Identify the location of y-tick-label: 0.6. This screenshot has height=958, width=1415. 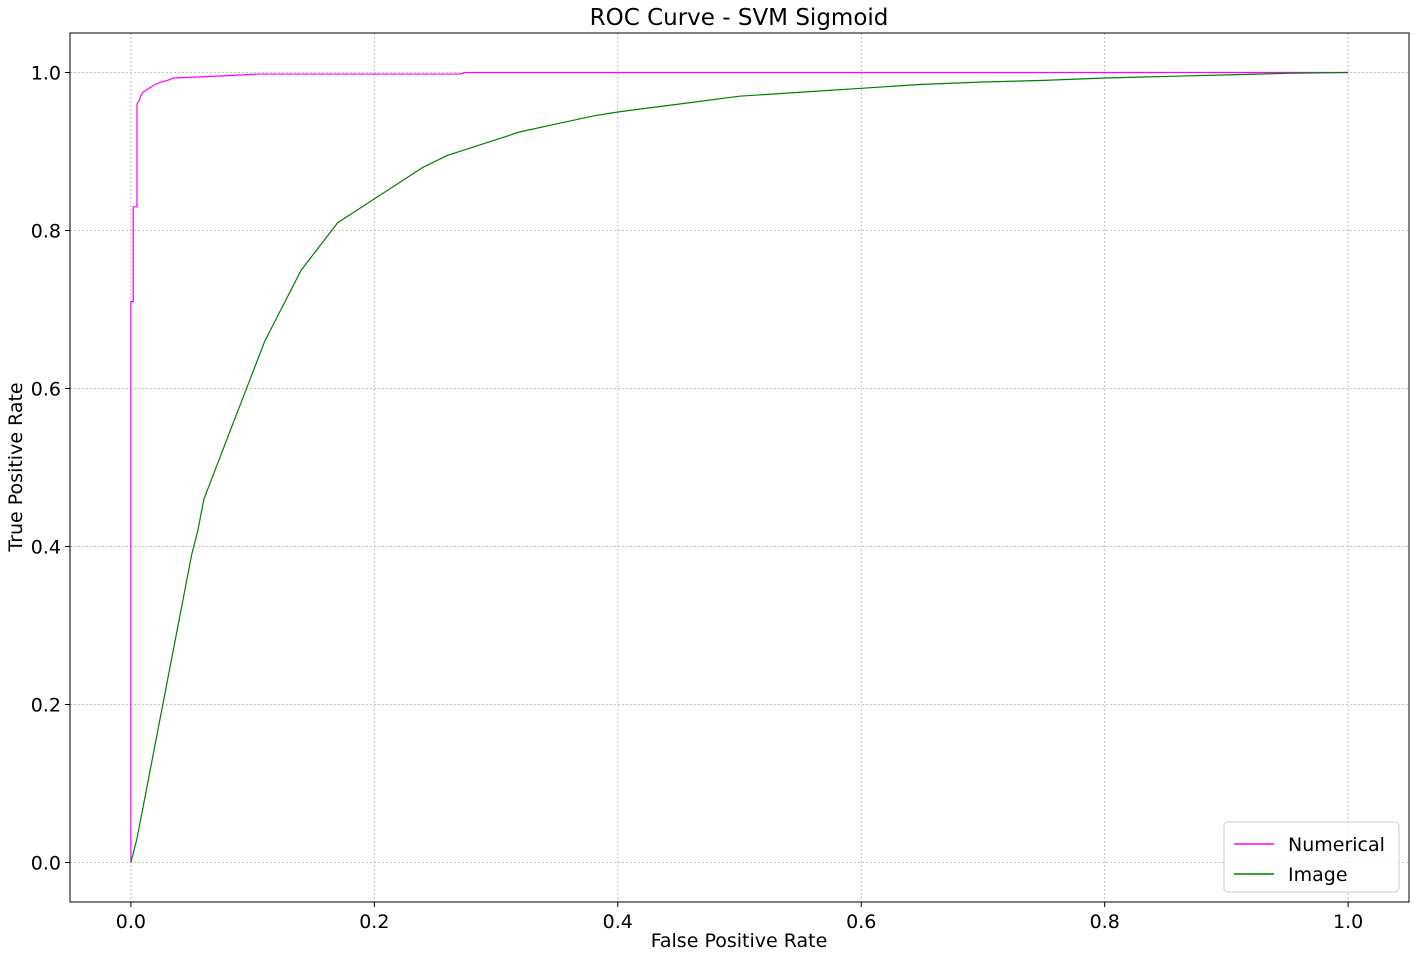
(46, 390).